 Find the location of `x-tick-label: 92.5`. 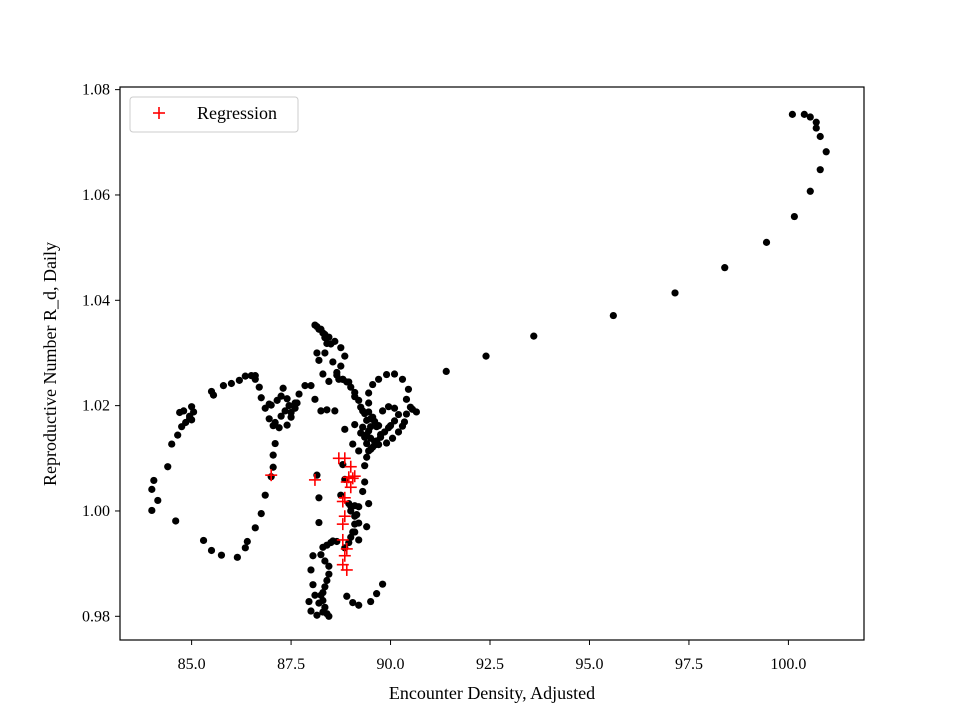

x-tick-label: 92.5 is located at coordinates (490, 664).